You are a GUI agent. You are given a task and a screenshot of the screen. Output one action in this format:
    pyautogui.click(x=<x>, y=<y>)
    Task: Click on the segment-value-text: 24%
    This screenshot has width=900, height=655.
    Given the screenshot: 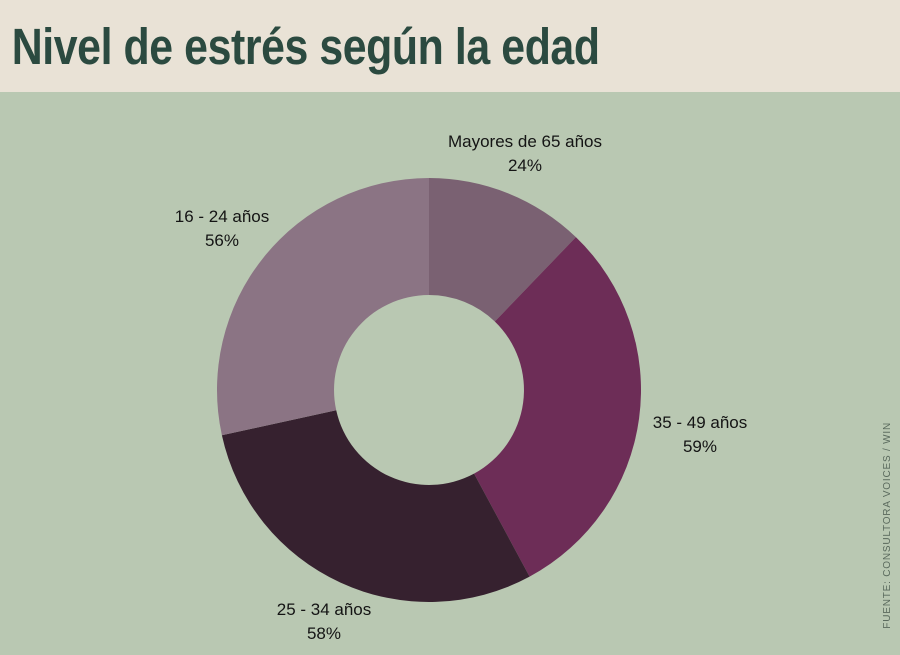 What is the action you would take?
    pyautogui.click(x=525, y=165)
    